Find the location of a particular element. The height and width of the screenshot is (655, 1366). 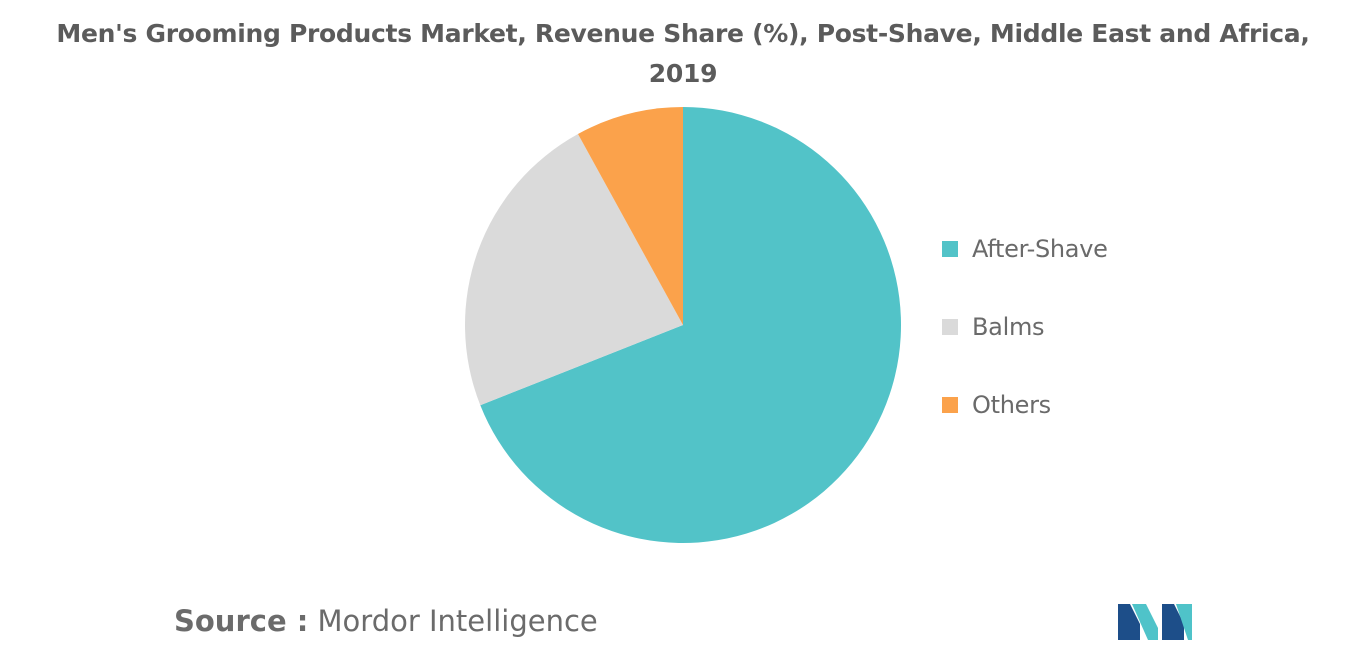

pie-slice-balms is located at coordinates (574, 269).